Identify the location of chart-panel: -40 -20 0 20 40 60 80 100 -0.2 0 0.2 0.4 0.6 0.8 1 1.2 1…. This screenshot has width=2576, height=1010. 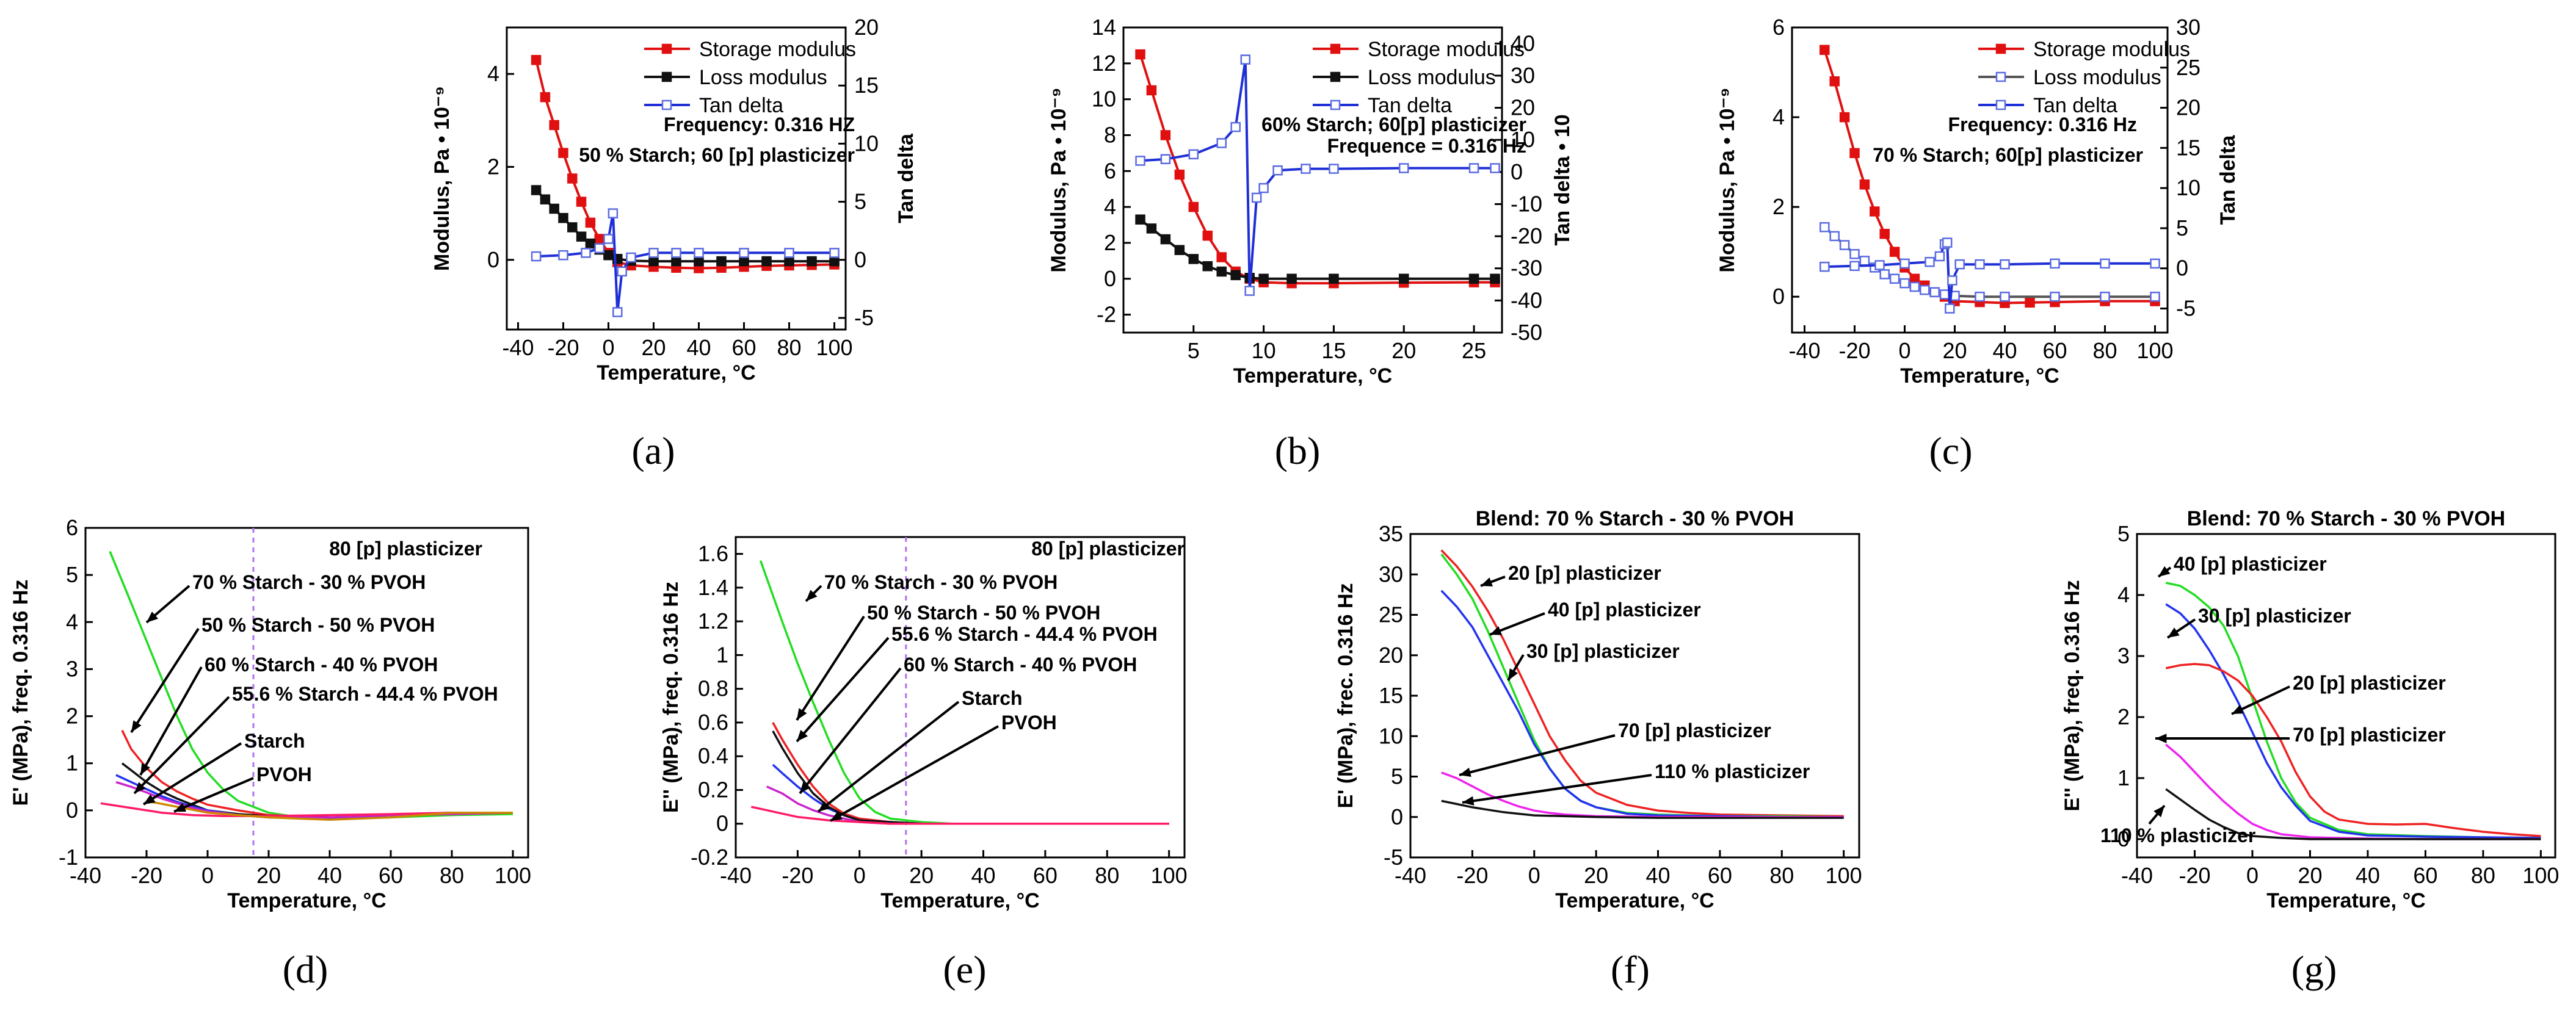
(923, 763).